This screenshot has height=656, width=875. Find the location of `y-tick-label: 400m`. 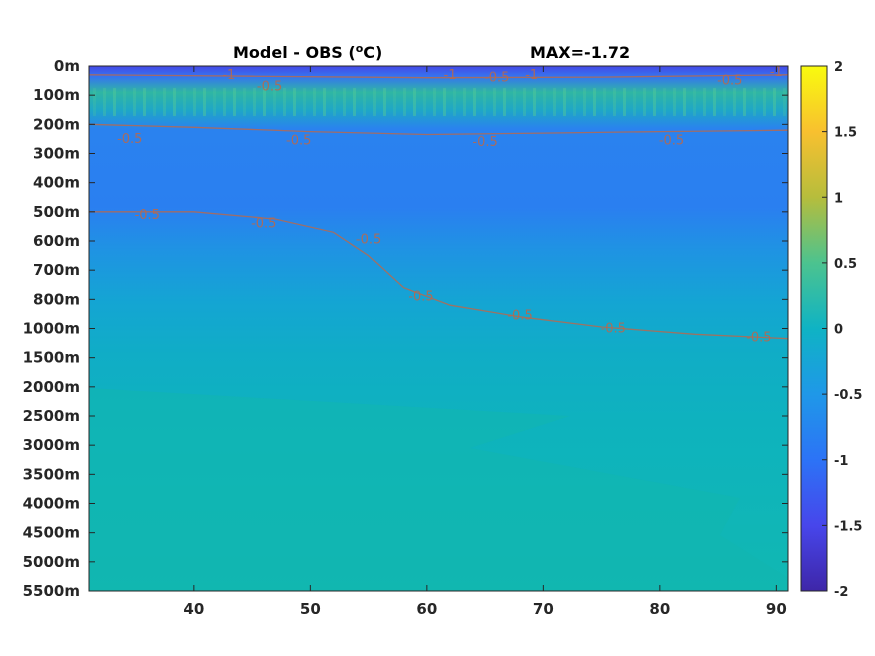

y-tick-label: 400m is located at coordinates (56, 183).